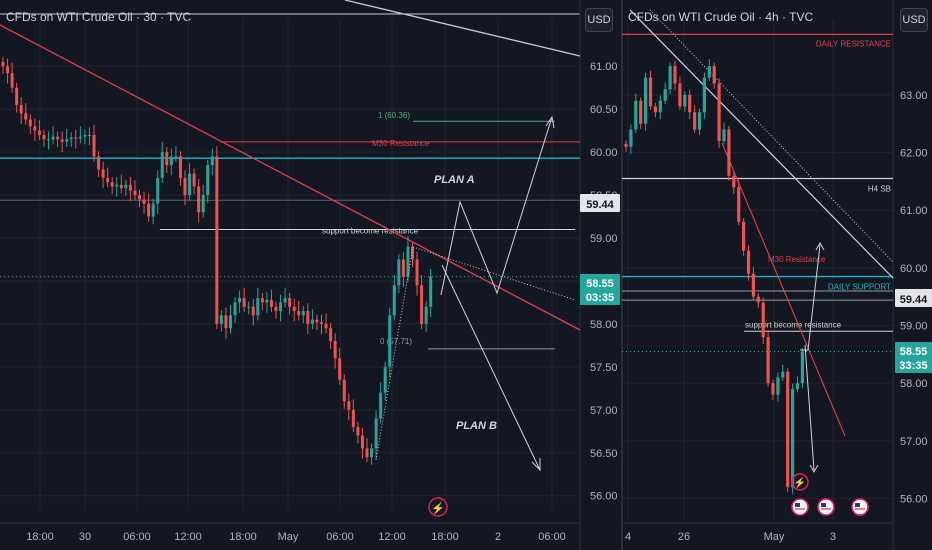 The image size is (932, 550). Describe the element at coordinates (498, 537) in the screenshot. I see `left-time-tick: 2` at that location.